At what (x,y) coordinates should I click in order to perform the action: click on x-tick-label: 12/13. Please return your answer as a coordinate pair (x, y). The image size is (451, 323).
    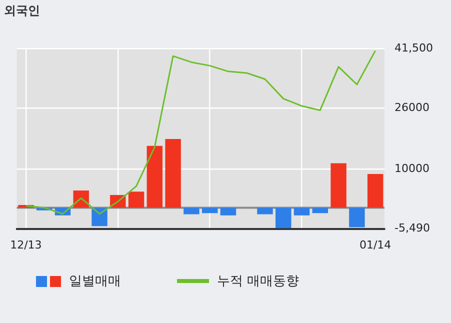
    Looking at the image, I should click on (26, 245).